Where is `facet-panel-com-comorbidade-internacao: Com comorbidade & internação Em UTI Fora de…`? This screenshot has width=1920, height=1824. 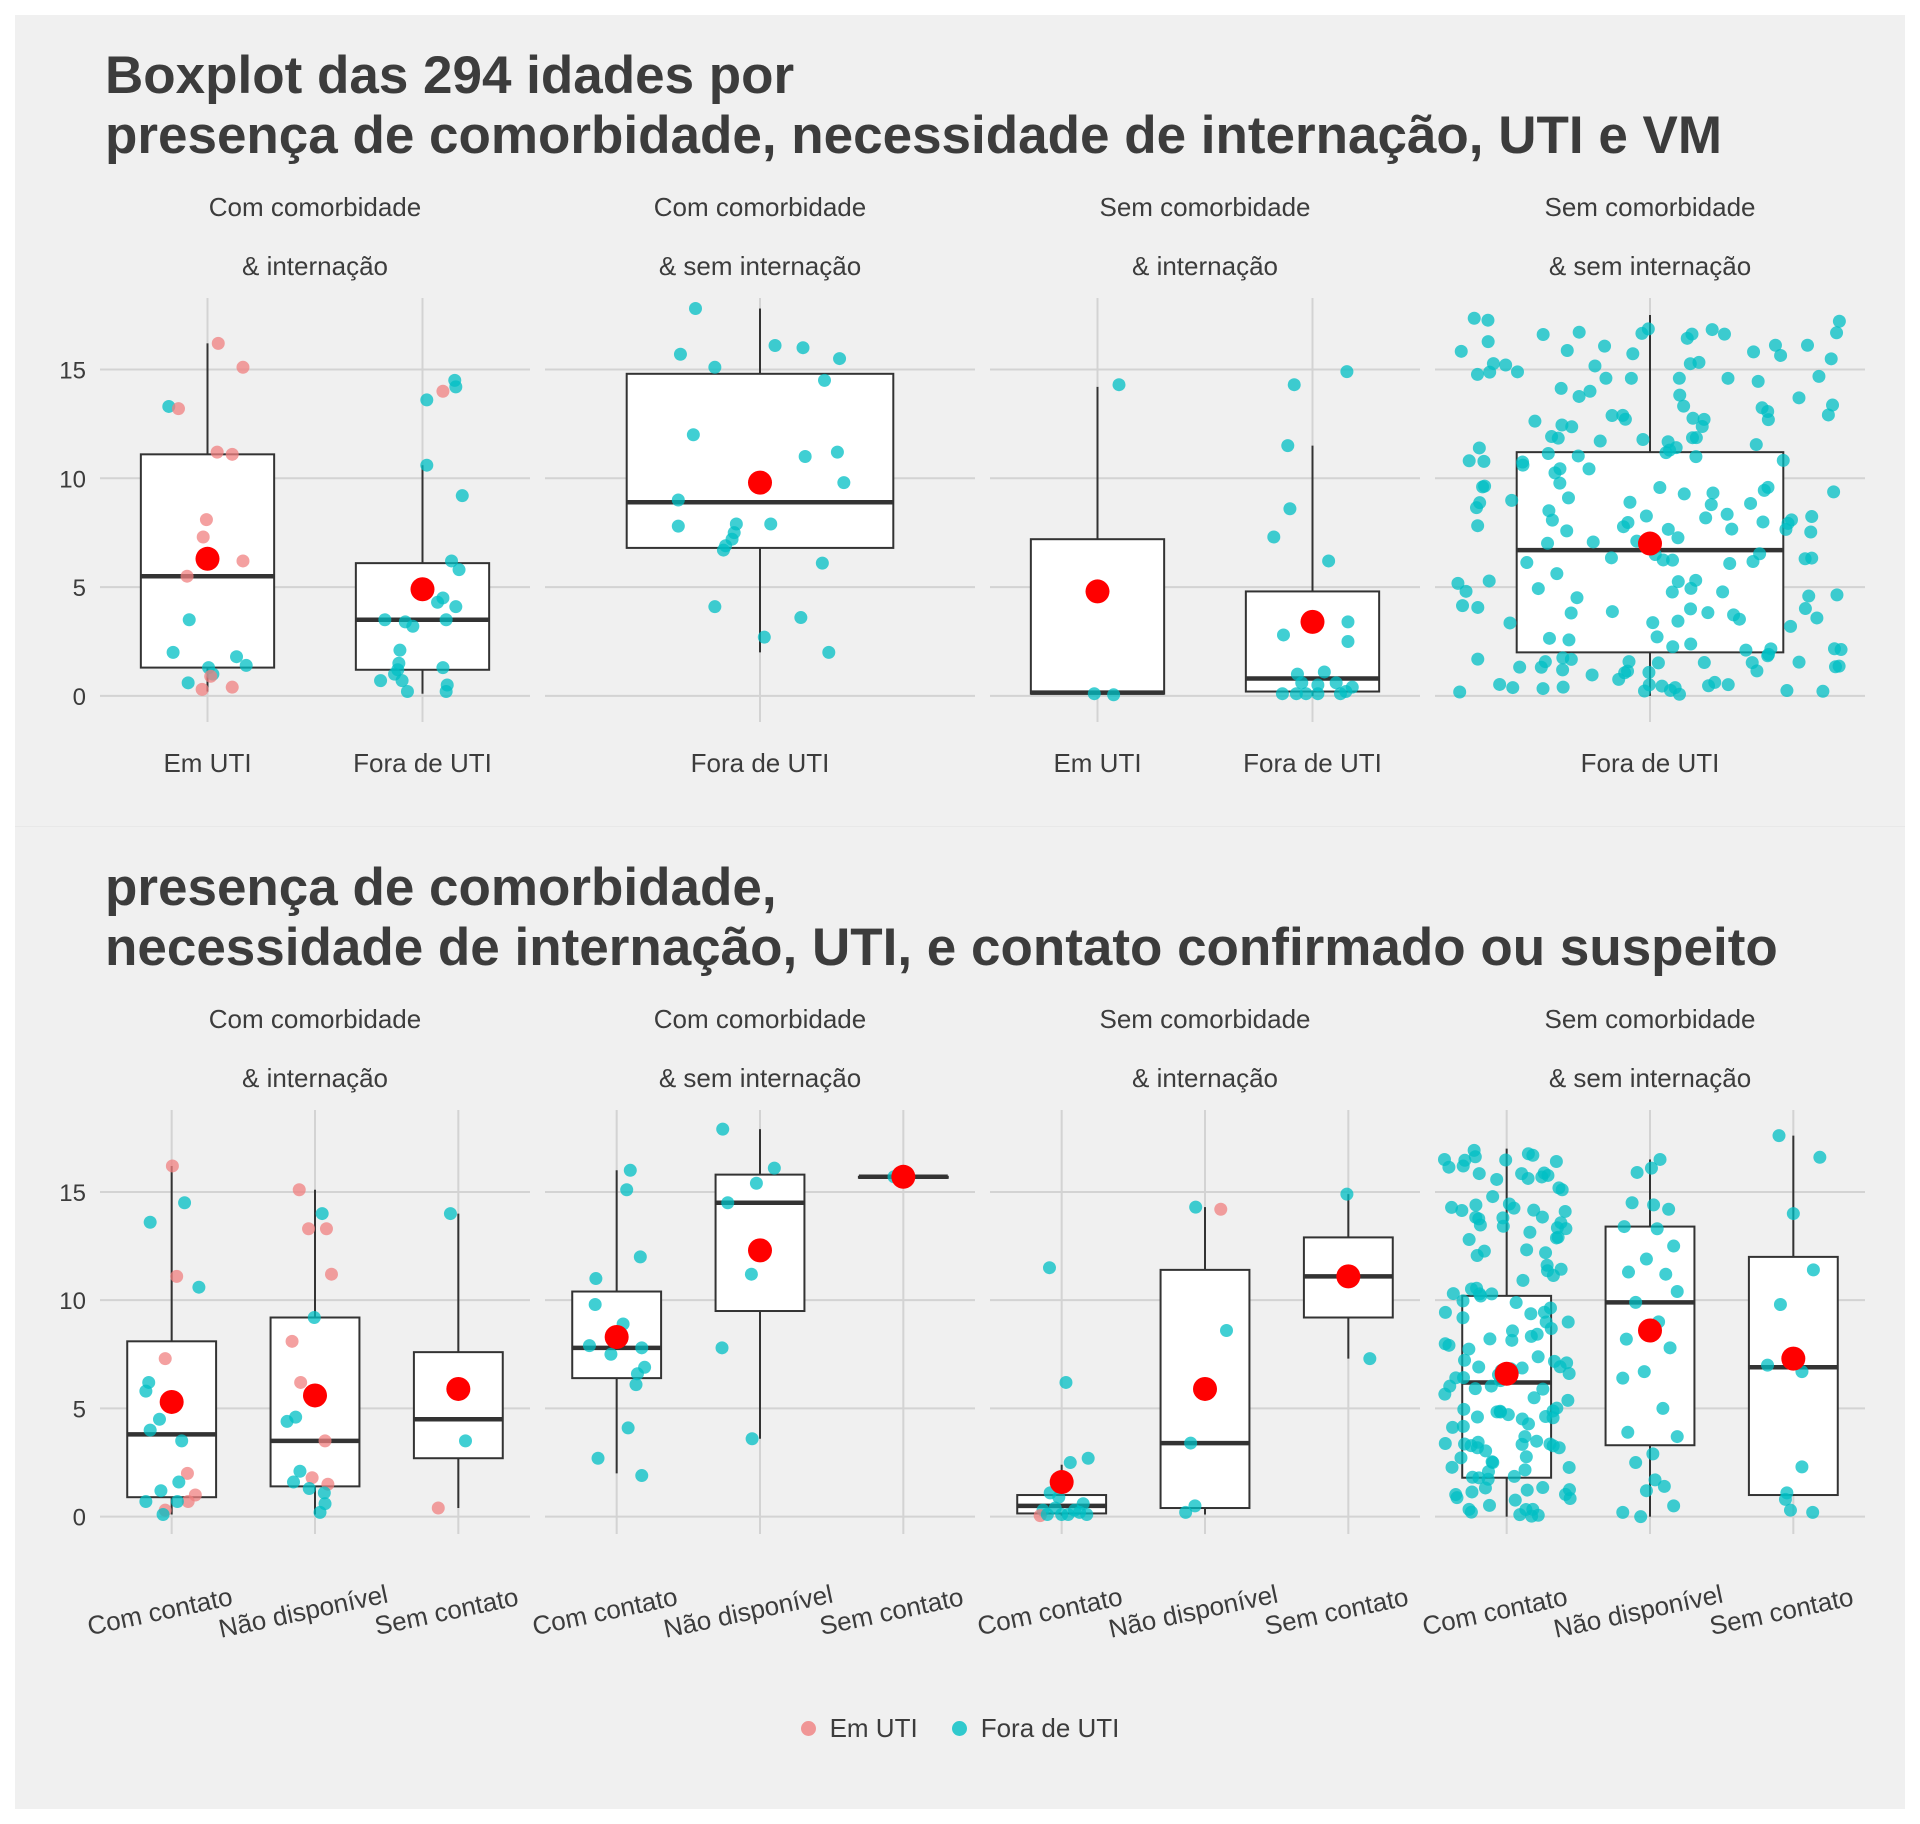
facet-panel-com-comorbidade-internacao: Com comorbidade & internação Em UTI Fora de… is located at coordinates (294, 485).